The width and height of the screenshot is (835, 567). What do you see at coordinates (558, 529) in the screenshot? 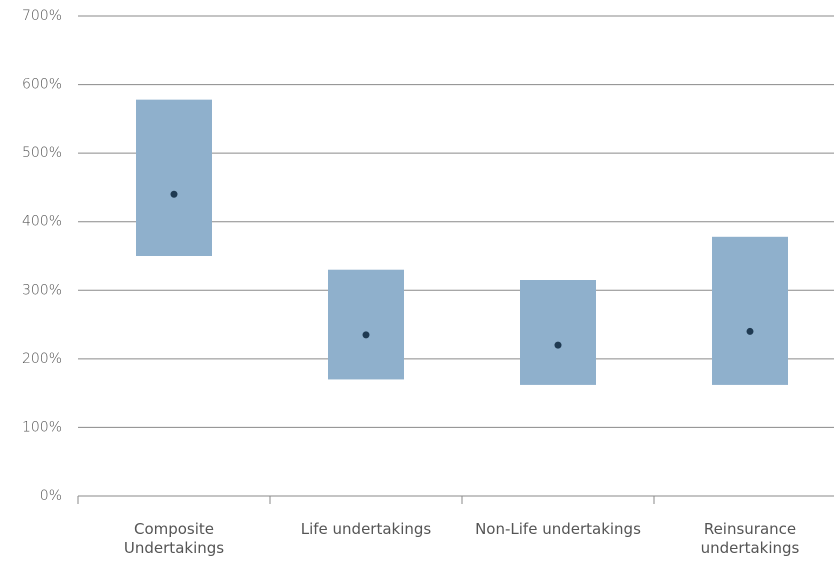
I see `x-tick-label: Non-Life undertakings` at bounding box center [558, 529].